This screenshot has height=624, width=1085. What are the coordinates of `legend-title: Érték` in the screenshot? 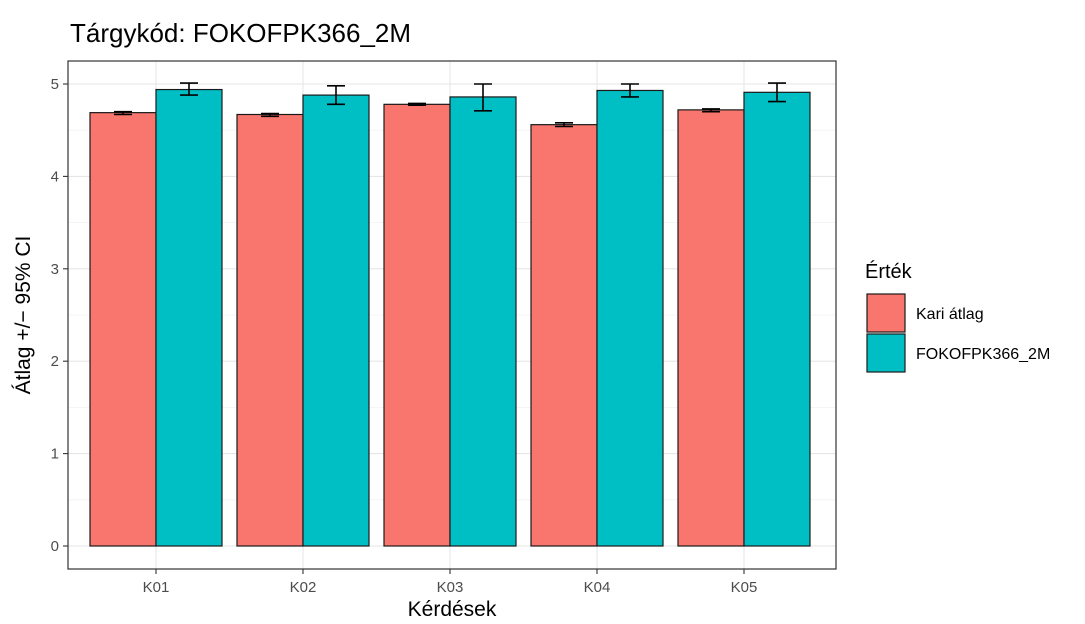 It's located at (889, 271).